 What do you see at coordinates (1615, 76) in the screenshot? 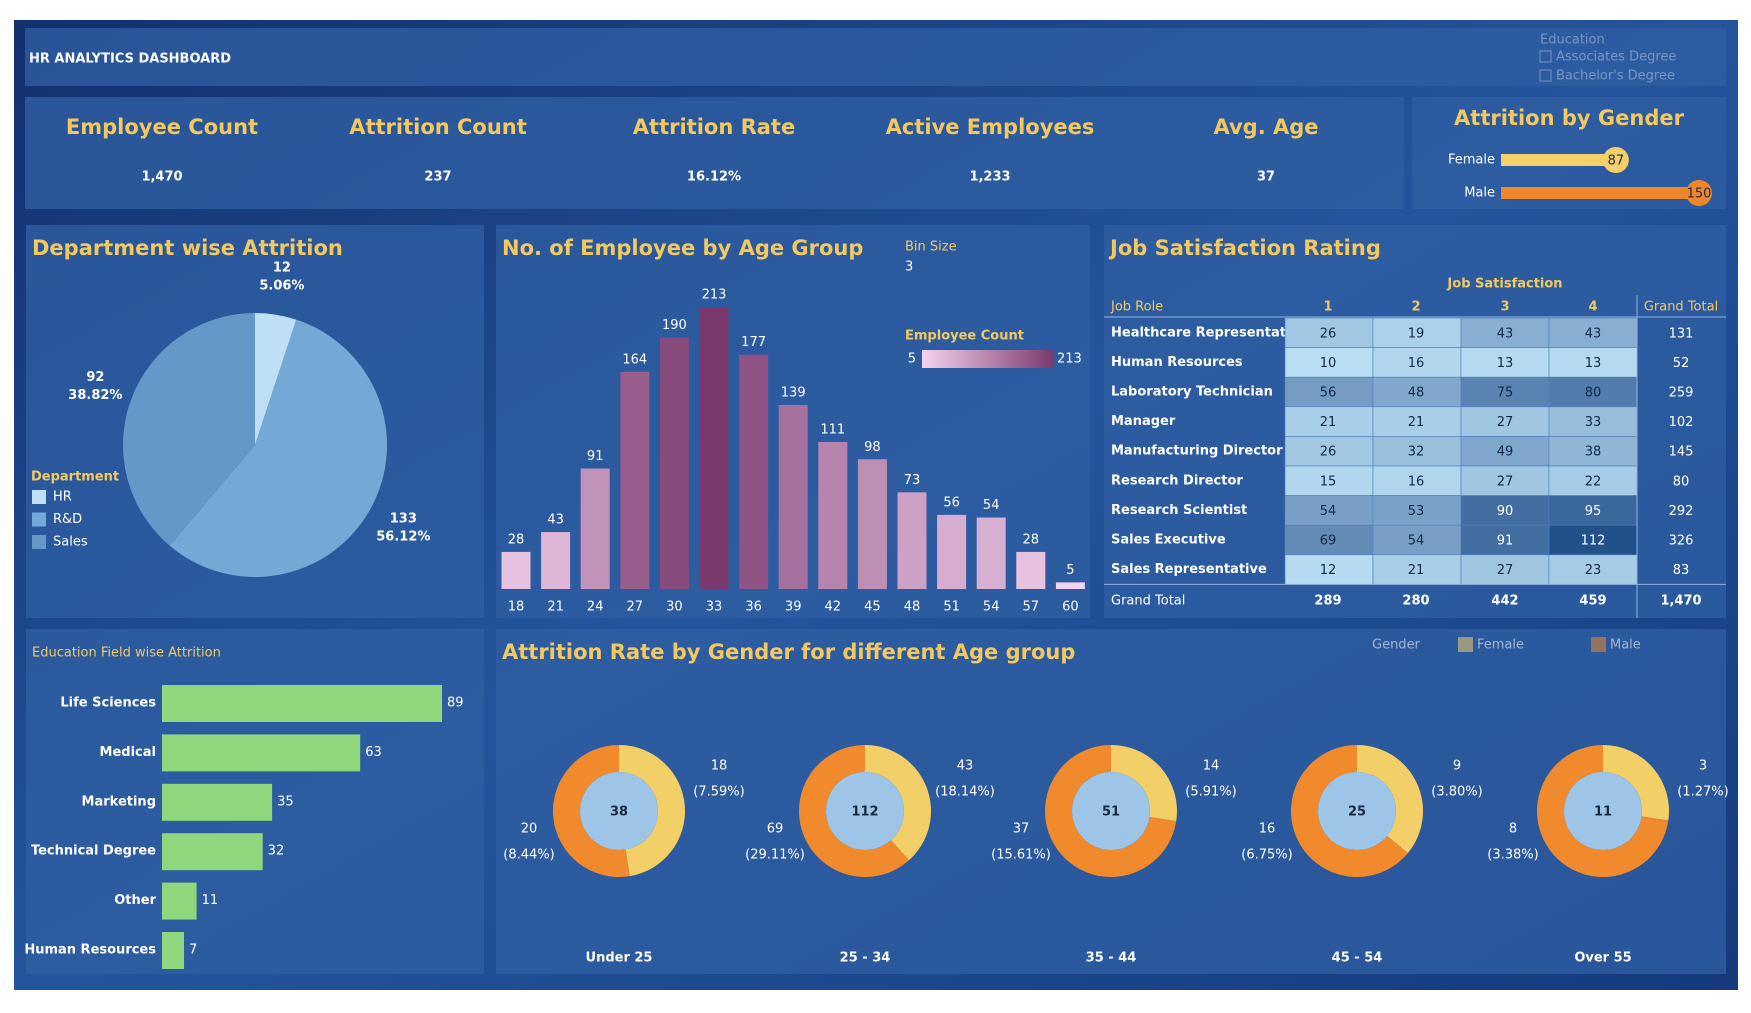
I see `filter-item: Bachelor's Degree` at bounding box center [1615, 76].